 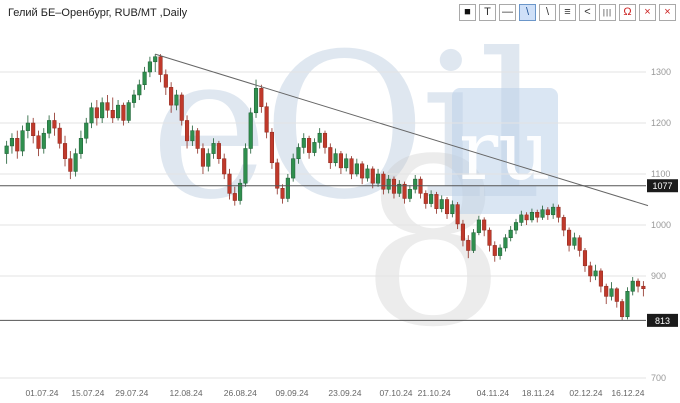 I want to click on y-axis-label: 1100, so click(x=660, y=174).